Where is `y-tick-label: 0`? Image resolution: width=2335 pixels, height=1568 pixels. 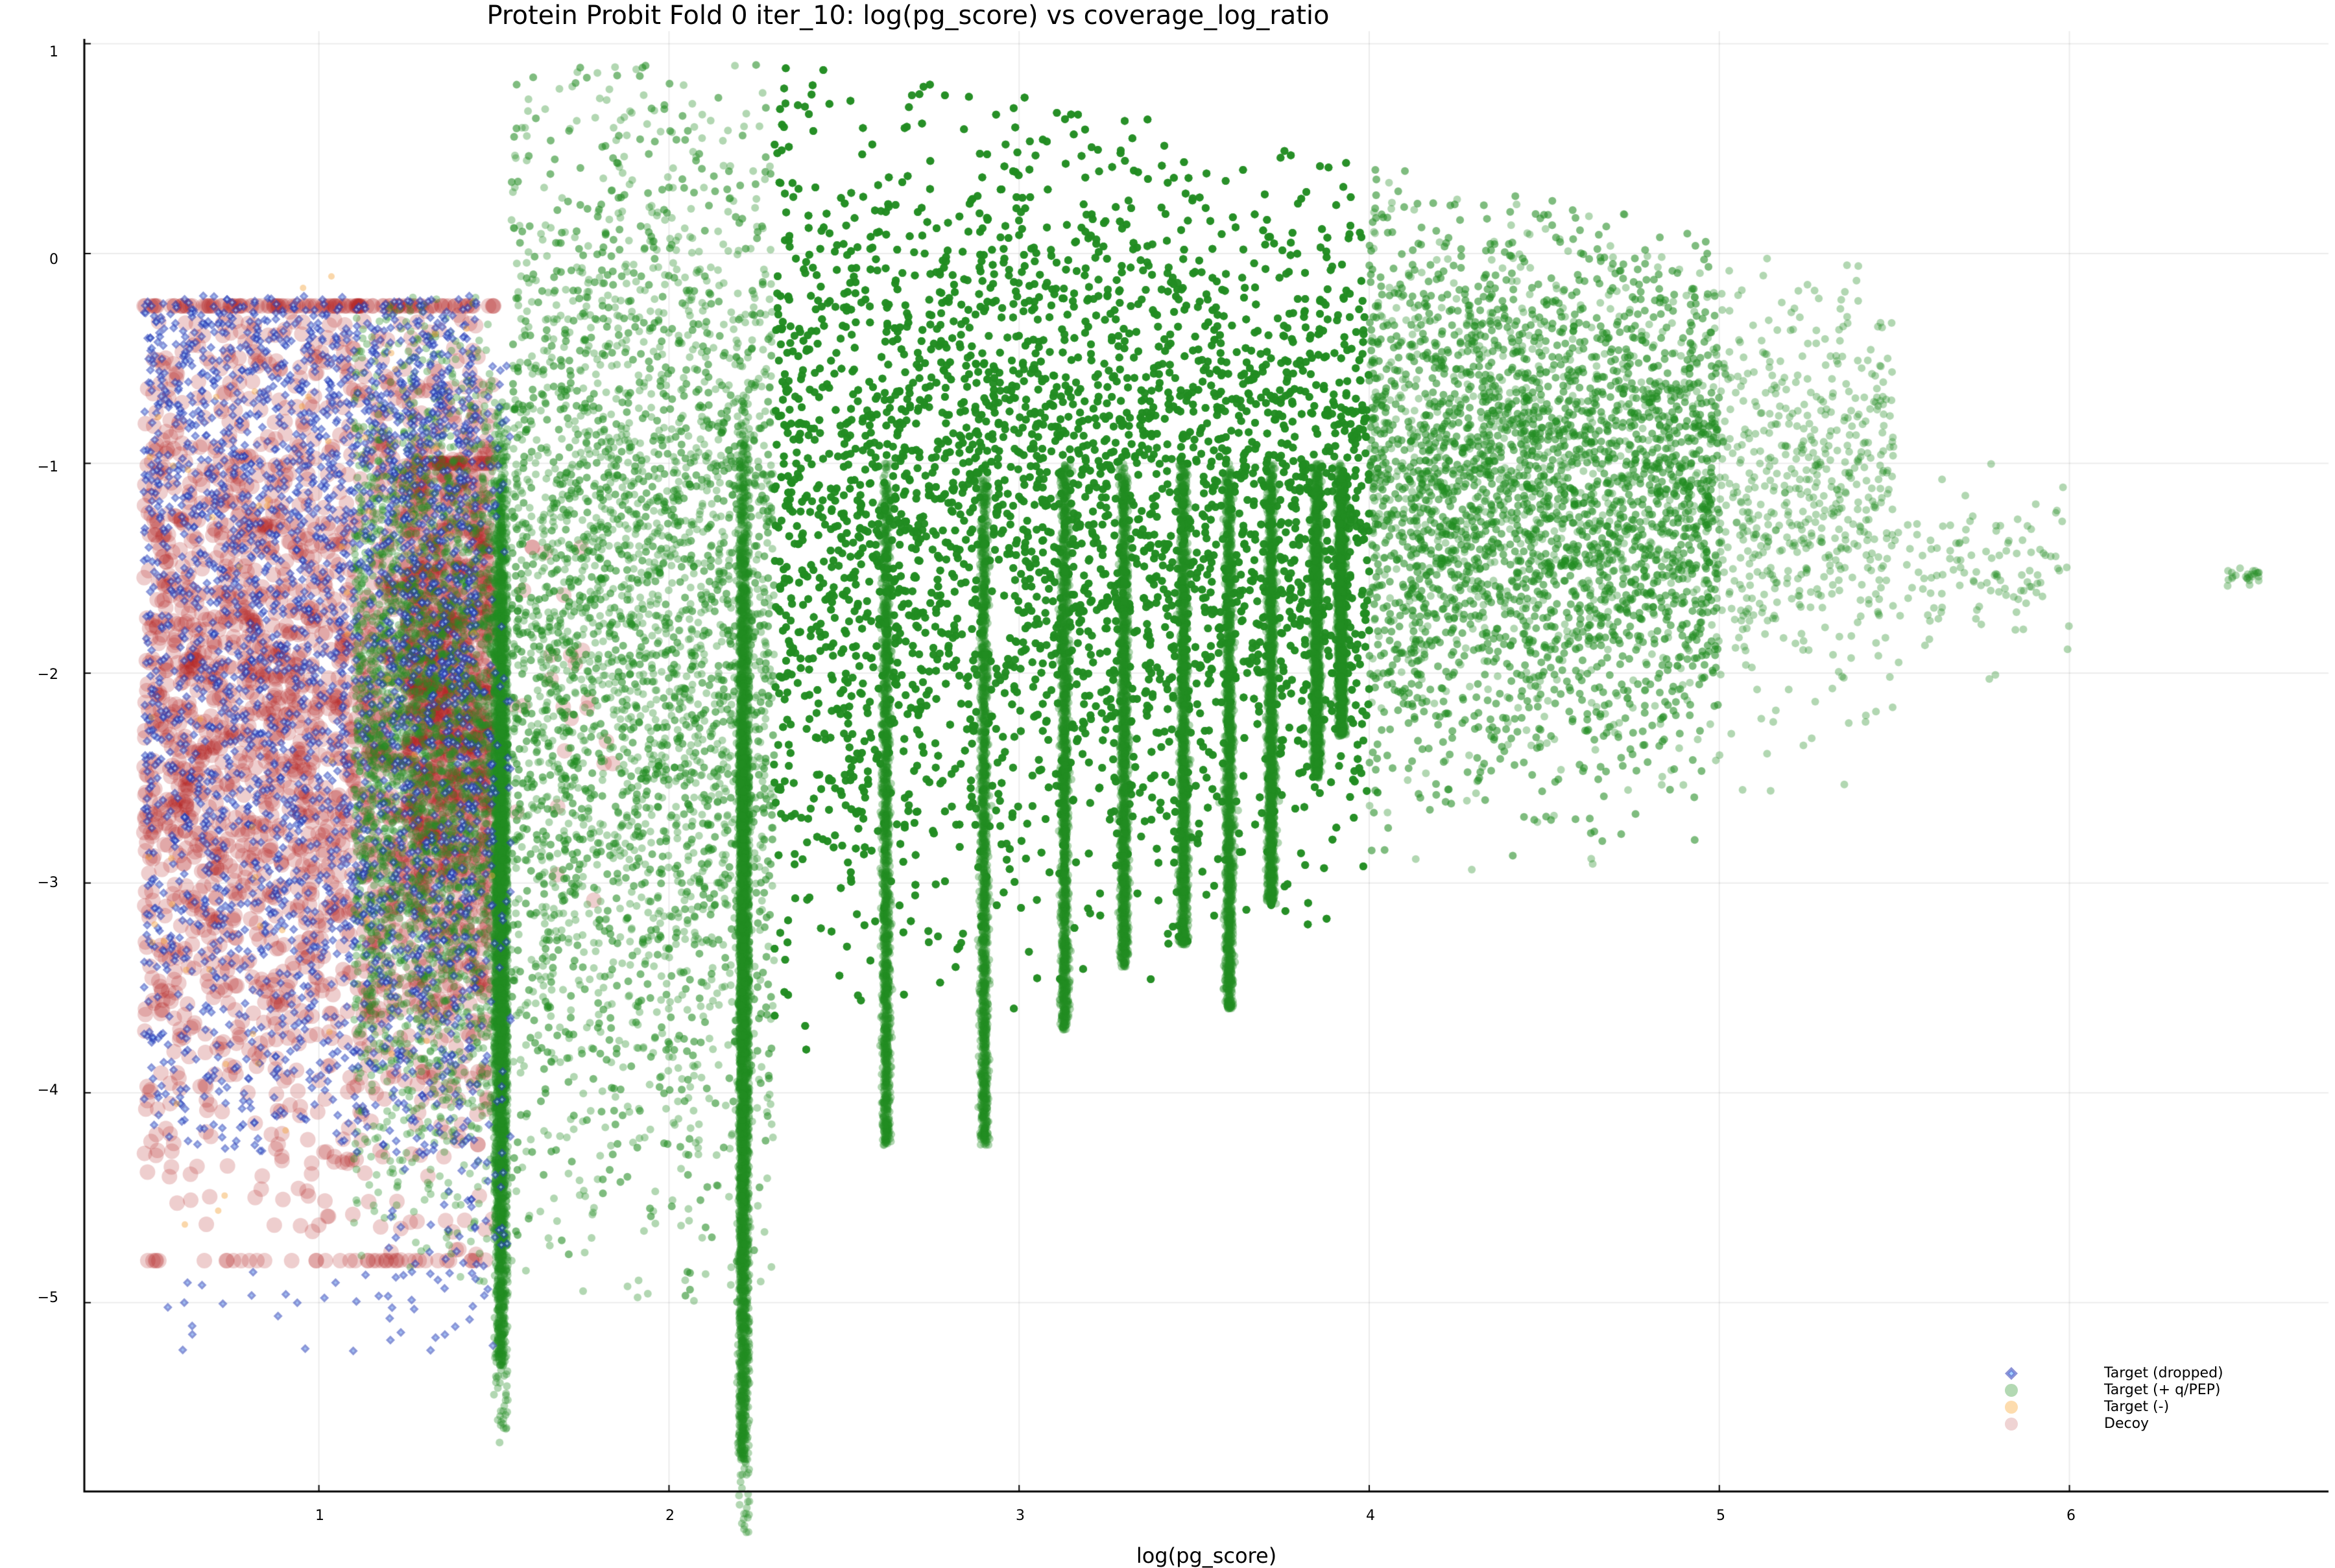 y-tick-label: 0 is located at coordinates (54, 260).